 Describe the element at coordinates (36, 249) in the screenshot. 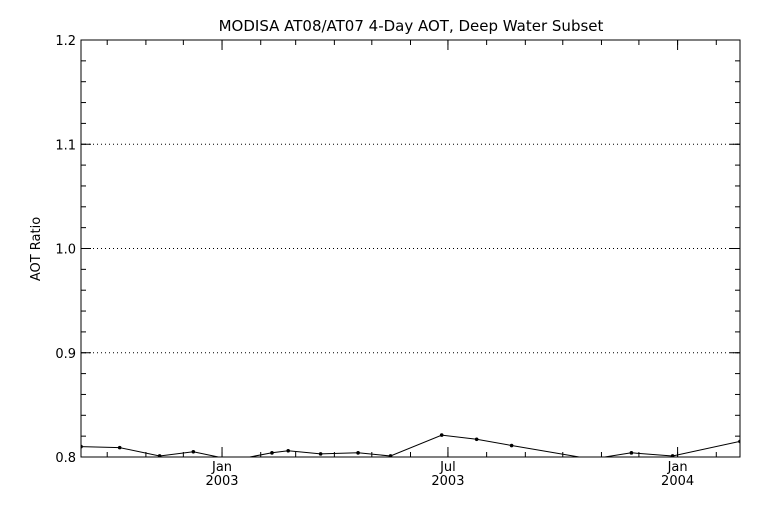

I see `y-axis-label: AOT Ratio` at that location.